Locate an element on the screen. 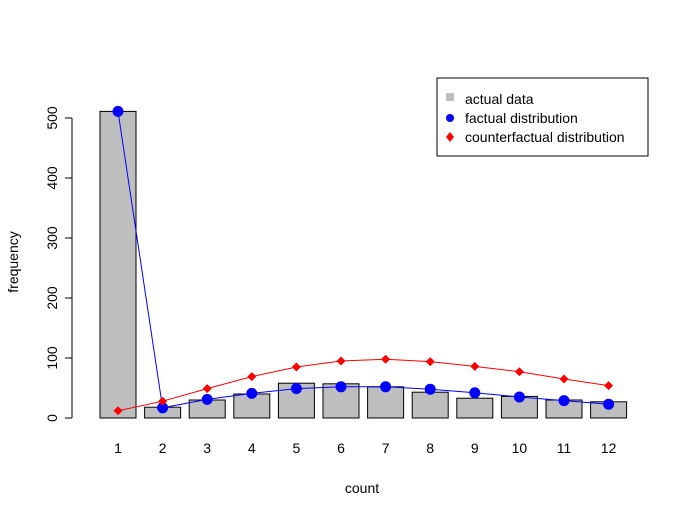 The image size is (689, 516). y-axis-label: frequency is located at coordinates (13, 261).